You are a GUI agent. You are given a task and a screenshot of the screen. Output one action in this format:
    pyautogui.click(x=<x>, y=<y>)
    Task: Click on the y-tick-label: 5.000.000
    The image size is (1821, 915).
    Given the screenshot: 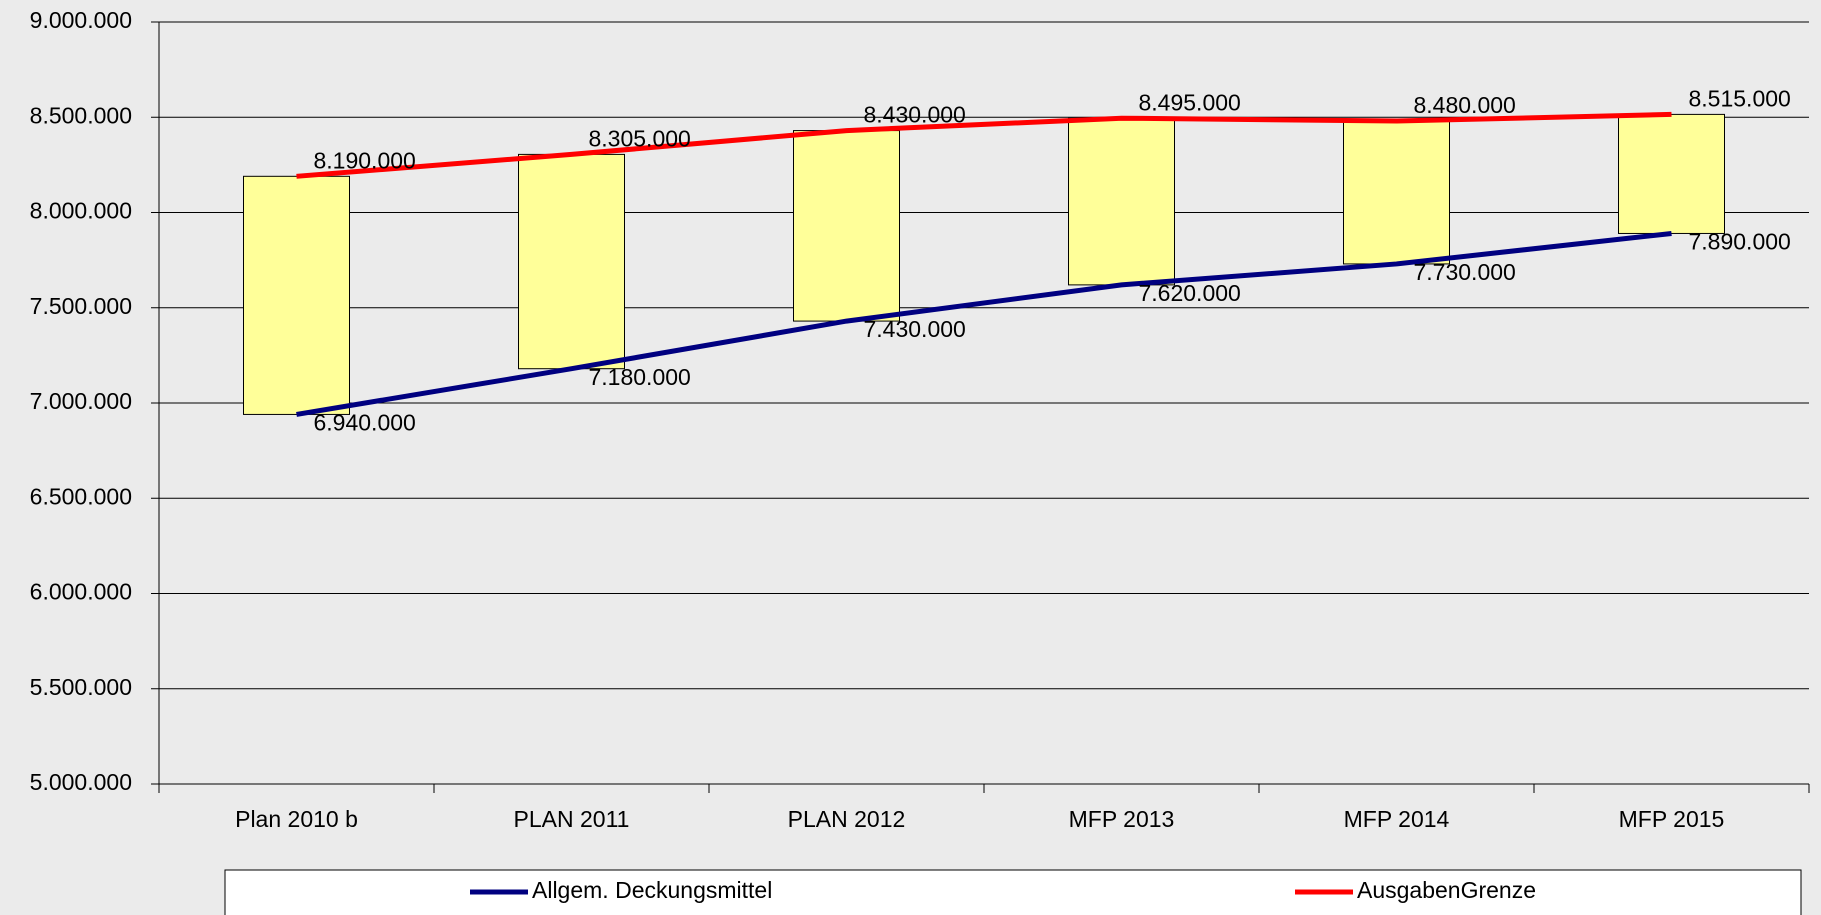 What is the action you would take?
    pyautogui.click(x=81, y=782)
    